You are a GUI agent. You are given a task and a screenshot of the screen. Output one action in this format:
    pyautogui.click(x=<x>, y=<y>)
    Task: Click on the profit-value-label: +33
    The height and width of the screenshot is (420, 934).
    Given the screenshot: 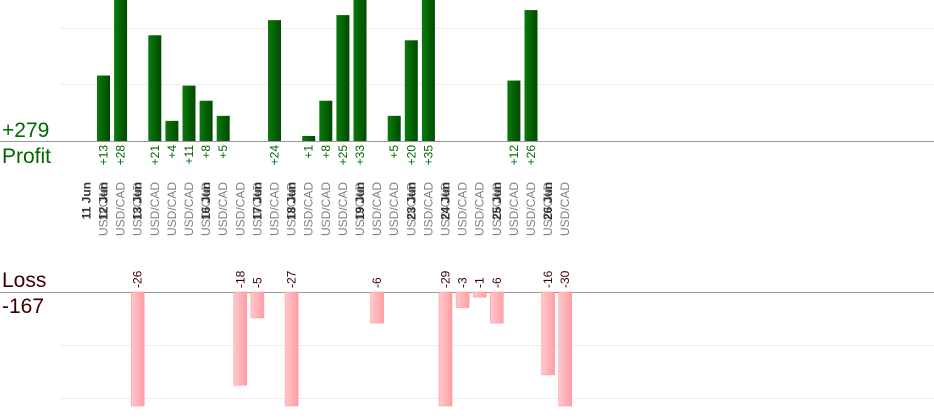 What is the action you would take?
    pyautogui.click(x=360, y=155)
    